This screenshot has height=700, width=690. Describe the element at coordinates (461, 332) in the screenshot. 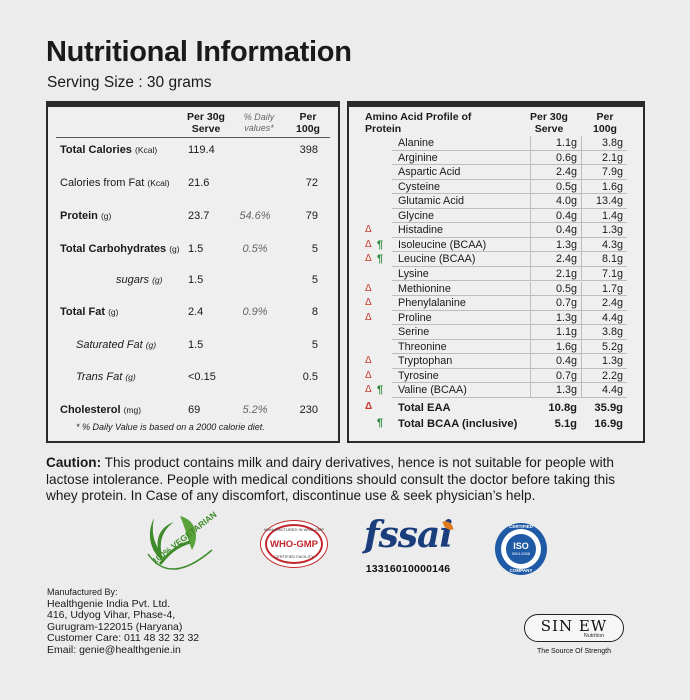

I see `amino-name: Serine` at that location.